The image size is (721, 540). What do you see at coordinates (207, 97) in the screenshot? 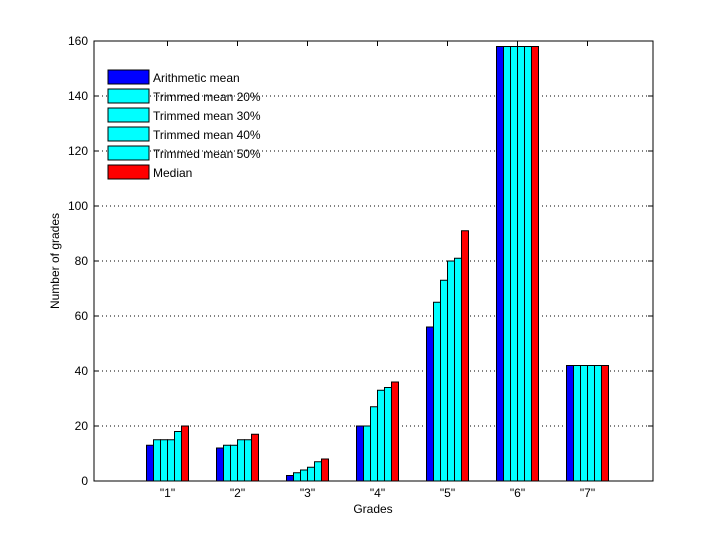
I see `legend-label: Trimmed mean 20%` at bounding box center [207, 97].